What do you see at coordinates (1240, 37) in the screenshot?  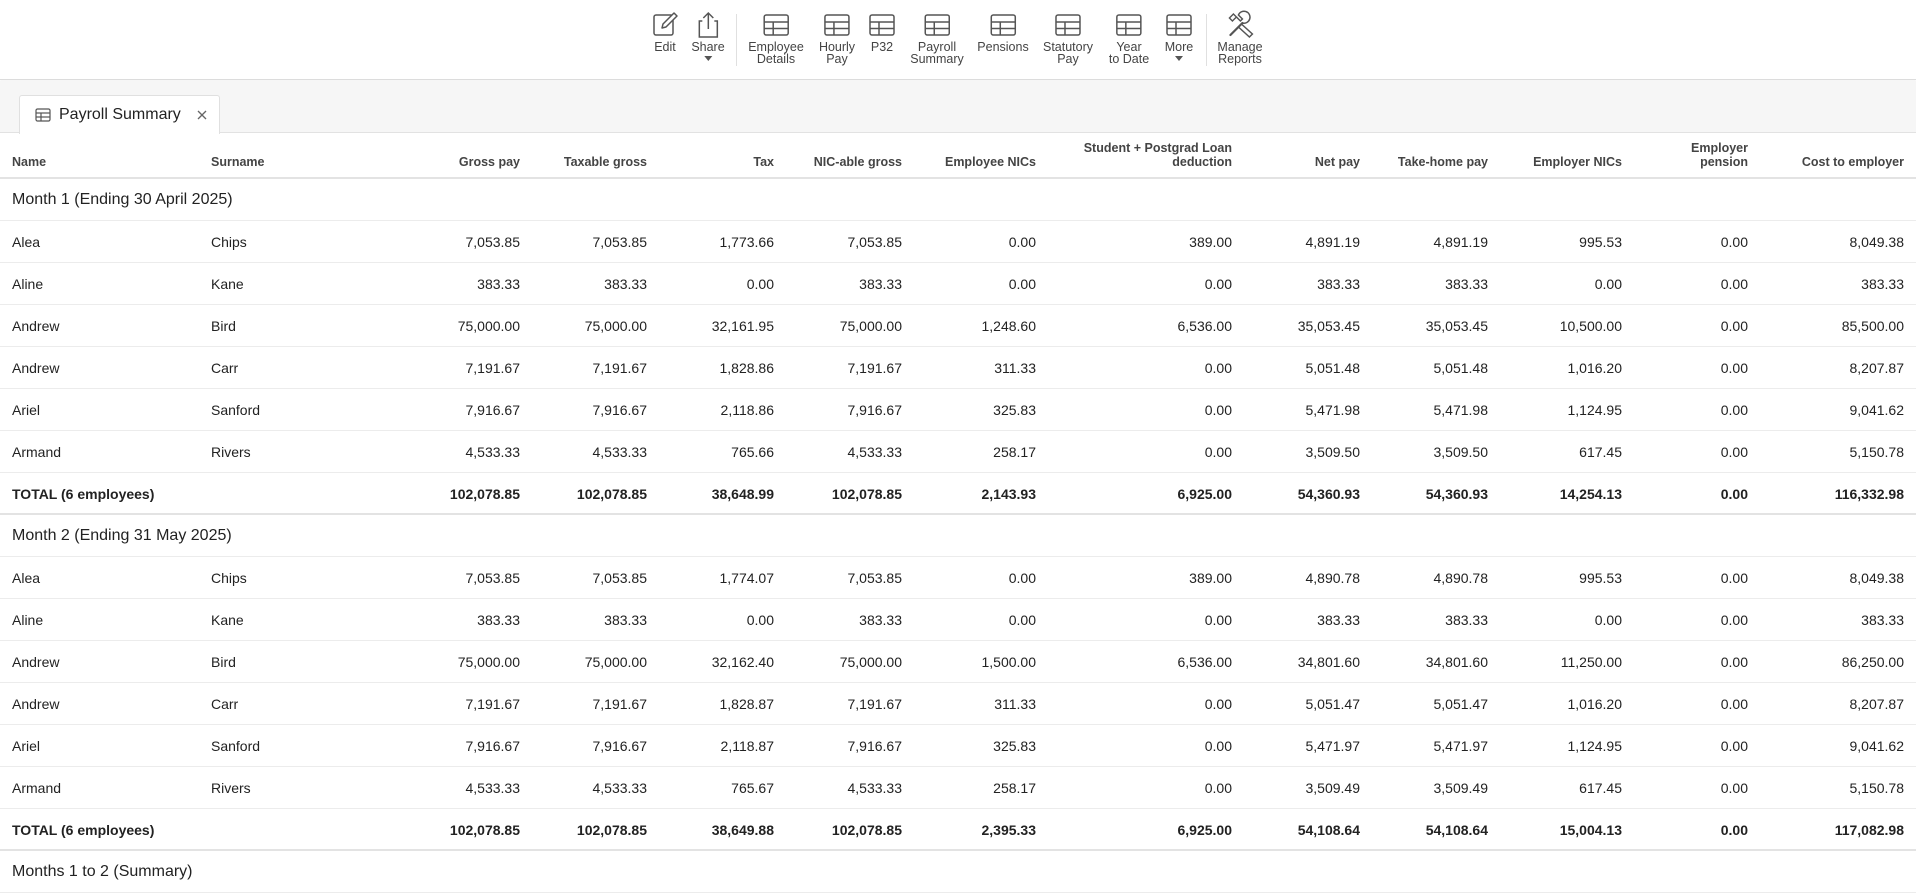 I see `toolbar-manage-reports-button: Manage Reports` at bounding box center [1240, 37].